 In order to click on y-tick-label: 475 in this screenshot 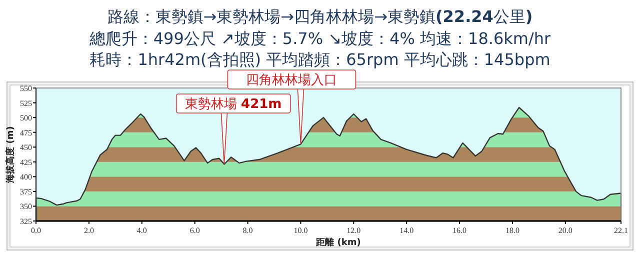, I will do `click(26, 133)`.